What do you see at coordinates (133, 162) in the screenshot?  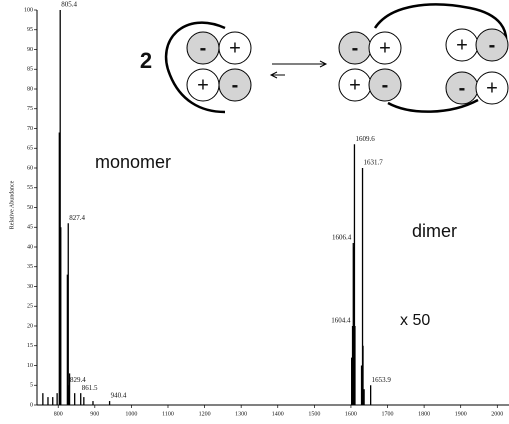 I see `annotation: monomer` at bounding box center [133, 162].